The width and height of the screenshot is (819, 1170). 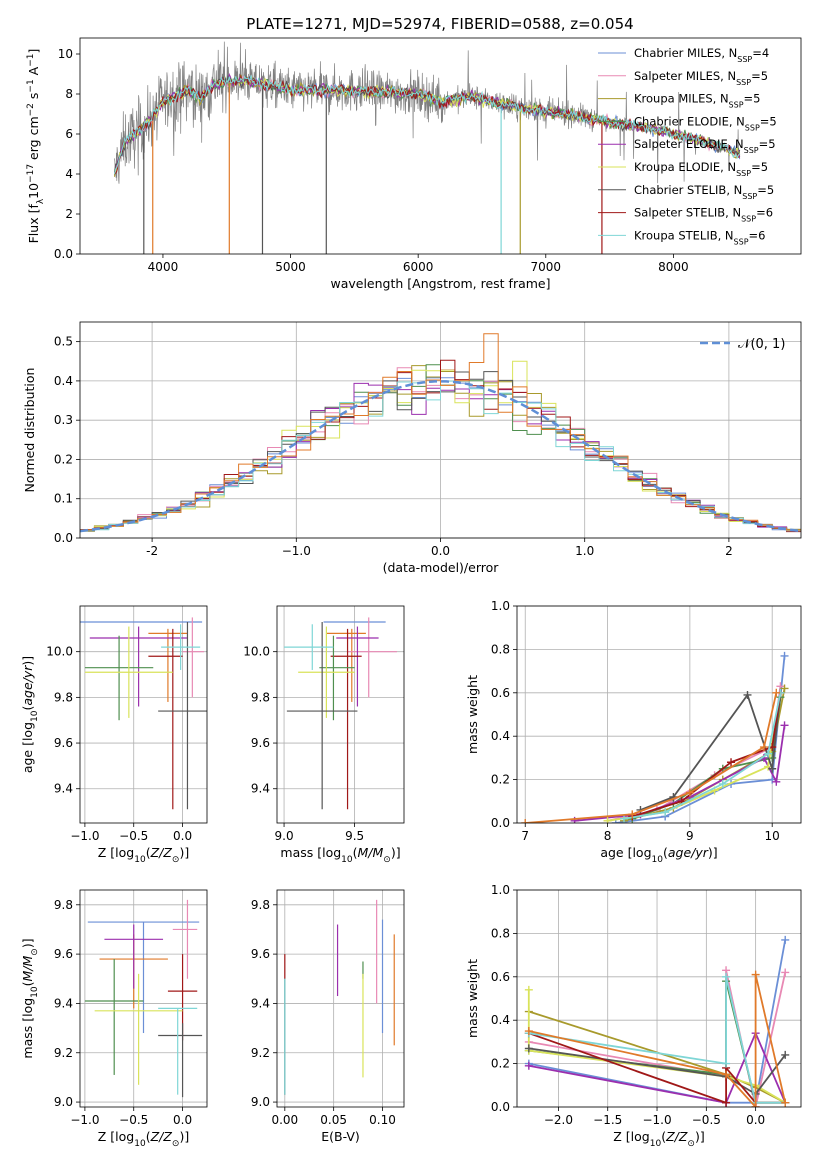 What do you see at coordinates (260, 1053) in the screenshot?
I see `y-tick-label: 9.2` at bounding box center [260, 1053].